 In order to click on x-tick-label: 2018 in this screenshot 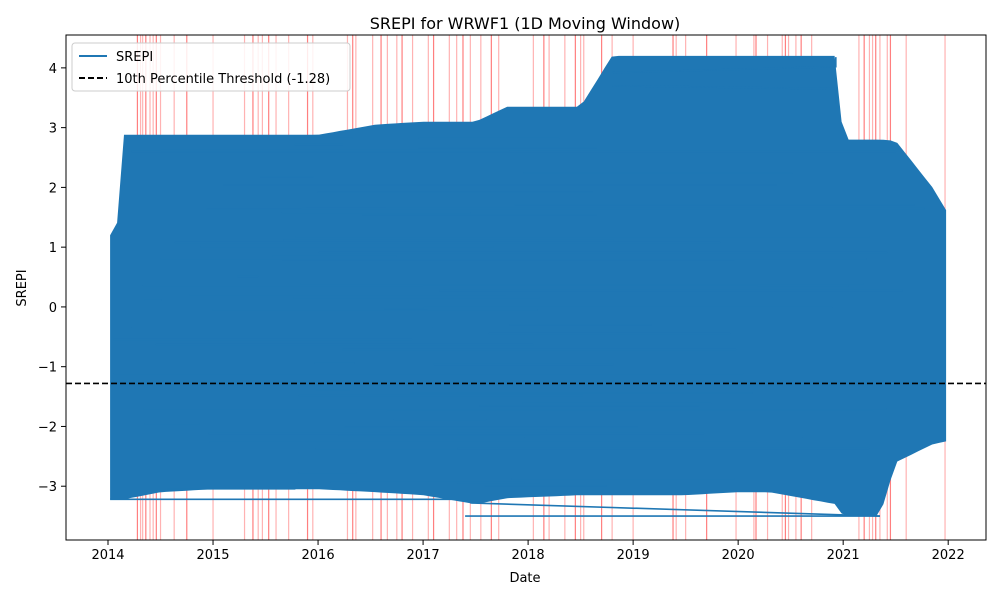, I will do `click(528, 555)`.